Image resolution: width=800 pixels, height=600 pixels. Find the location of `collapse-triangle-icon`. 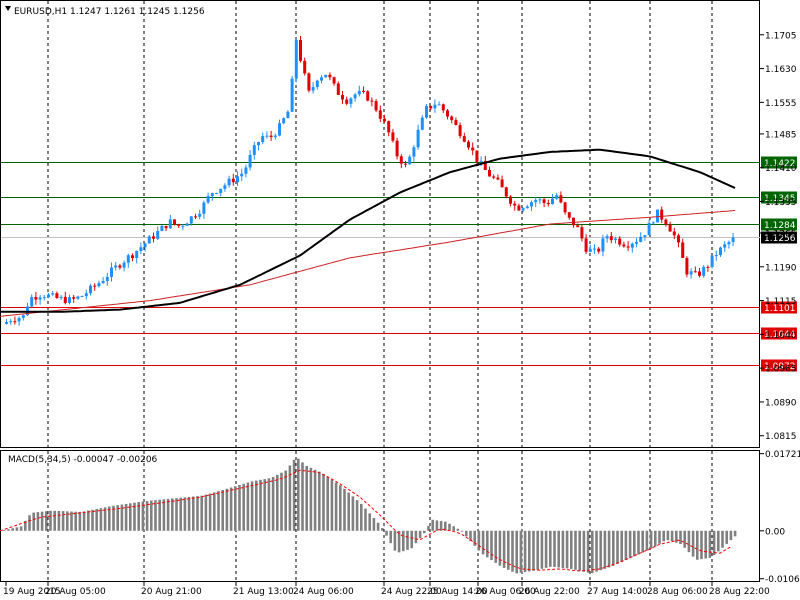

collapse-triangle-icon is located at coordinates (8, 8).